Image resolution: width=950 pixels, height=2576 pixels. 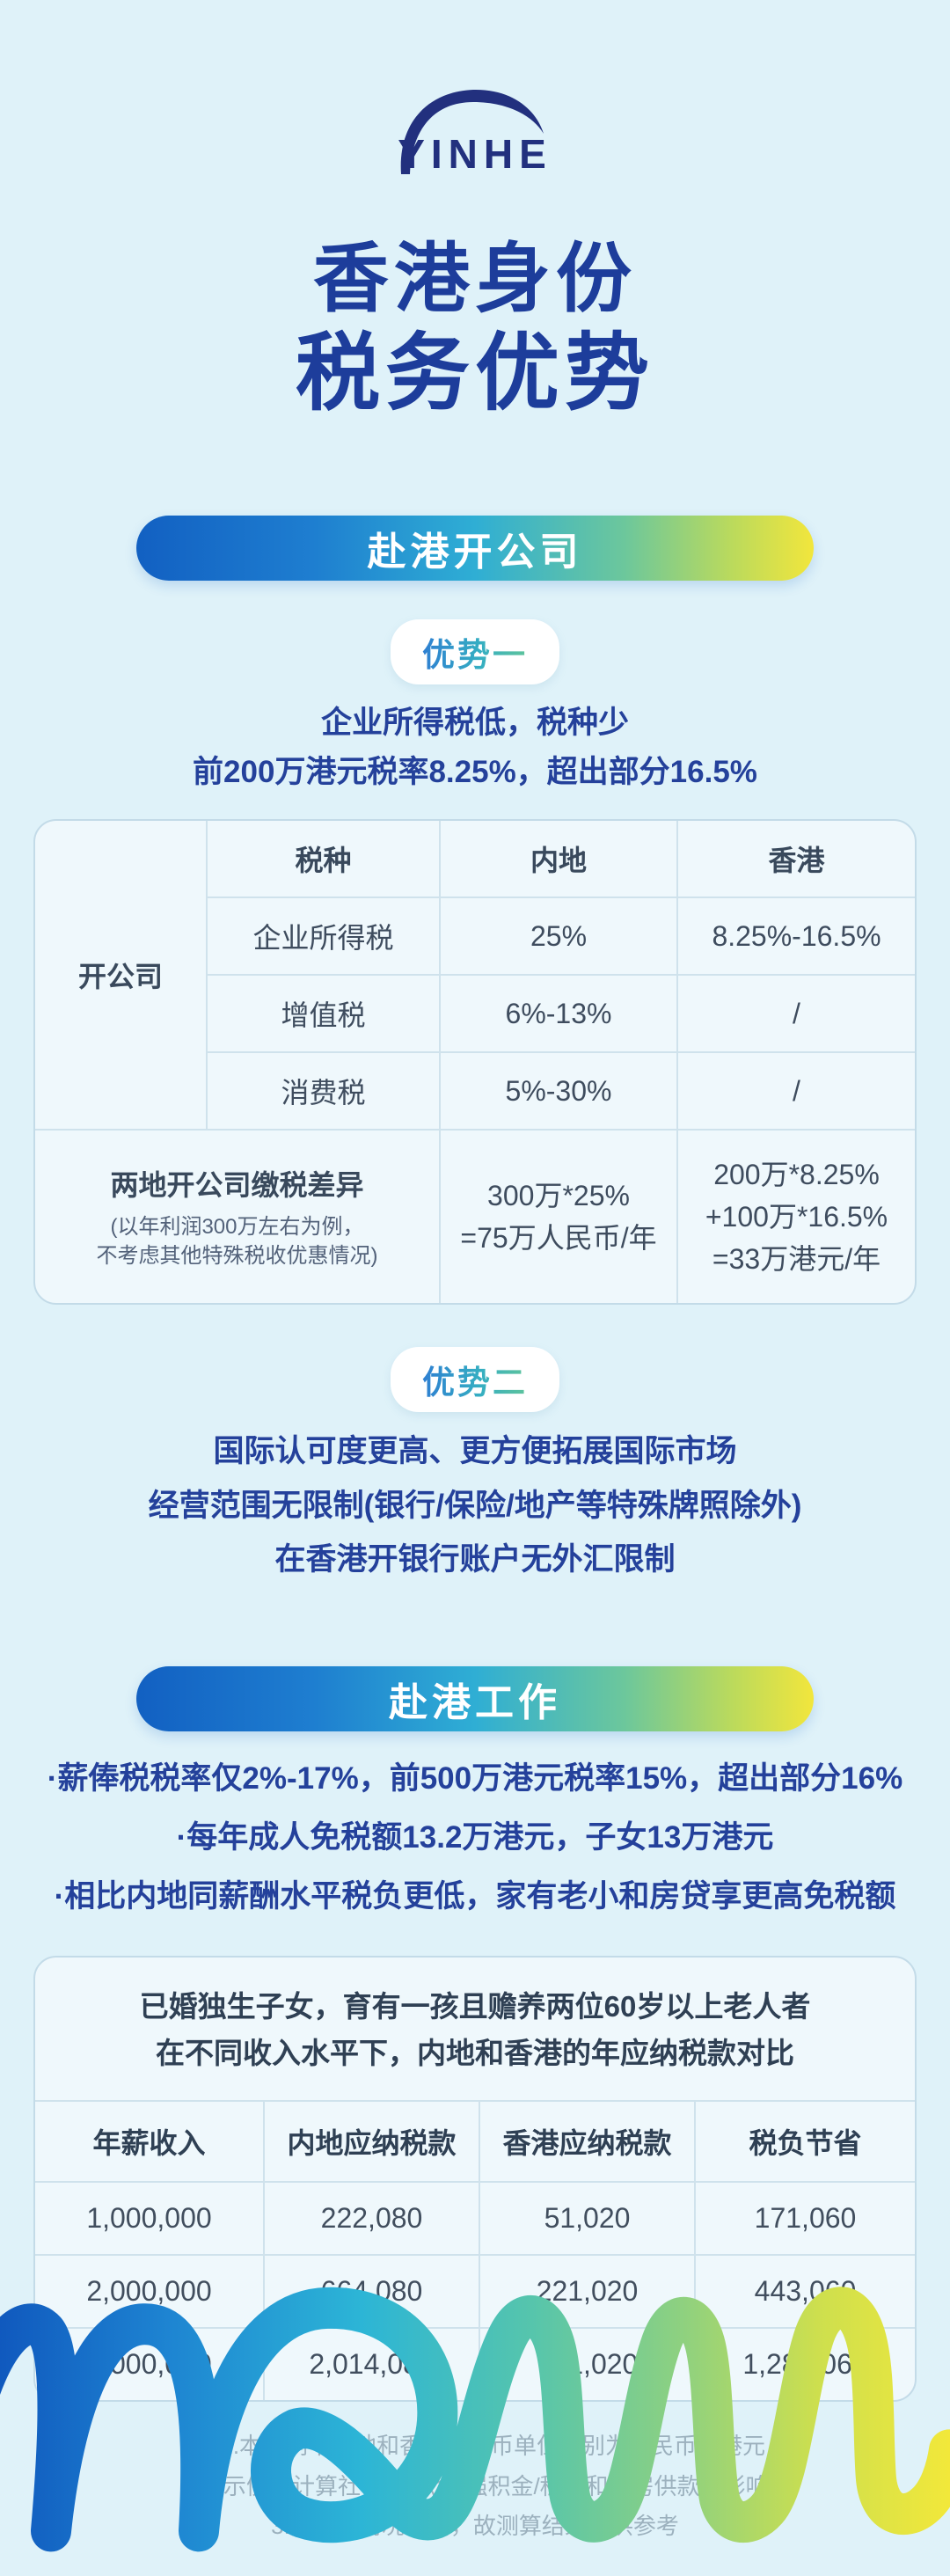 What do you see at coordinates (804, 2219) in the screenshot?
I see `table-cell: 171,060` at bounding box center [804, 2219].